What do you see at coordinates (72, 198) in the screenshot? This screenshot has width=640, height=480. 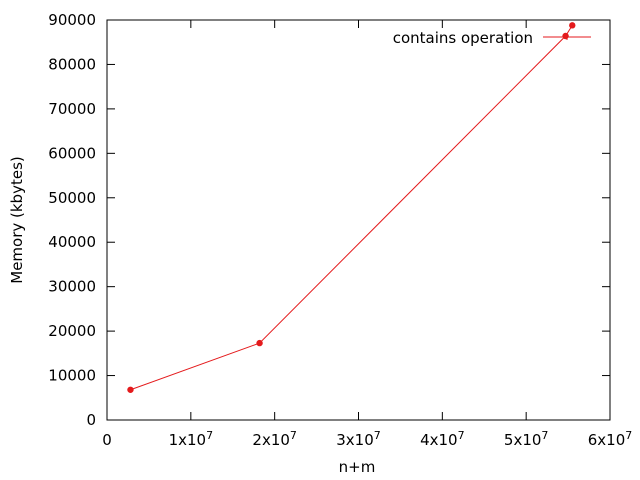 I see `y-tick-label: 50000` at bounding box center [72, 198].